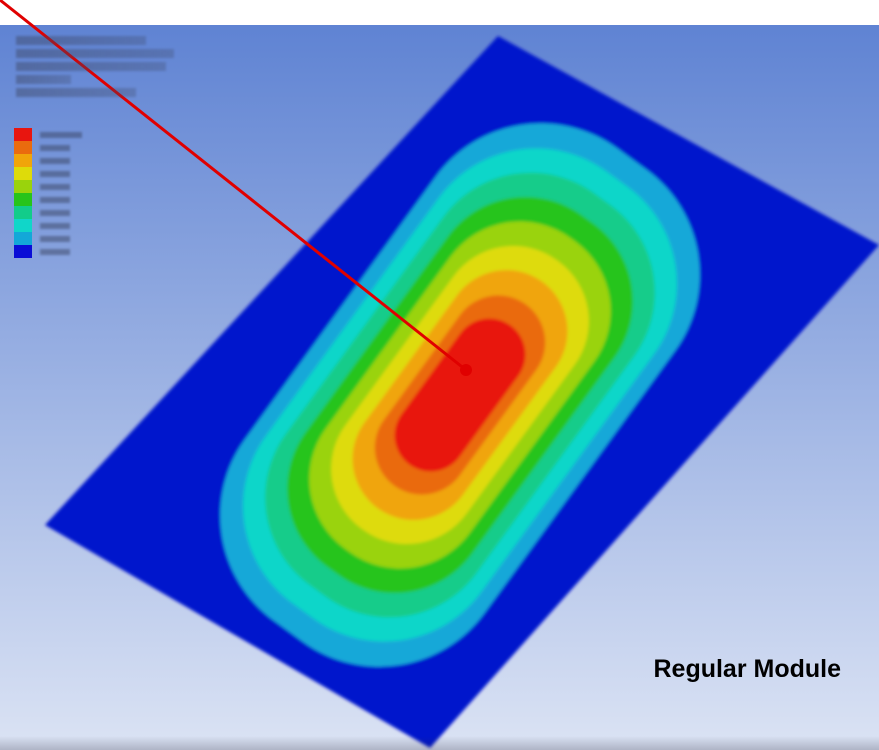 The width and height of the screenshot is (879, 750). I want to click on viewport-bottom-edge, so click(439, 743).